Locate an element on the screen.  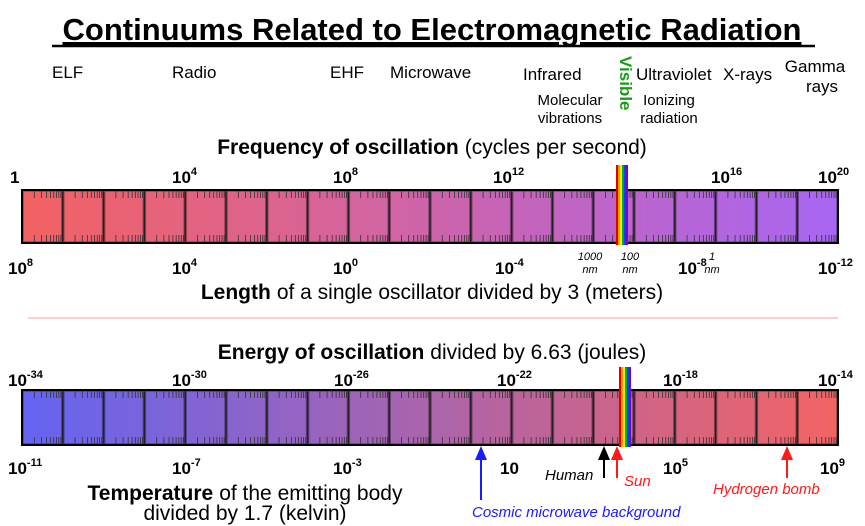
axis-label-rest: of the emitting body is located at coordinates (311, 493).